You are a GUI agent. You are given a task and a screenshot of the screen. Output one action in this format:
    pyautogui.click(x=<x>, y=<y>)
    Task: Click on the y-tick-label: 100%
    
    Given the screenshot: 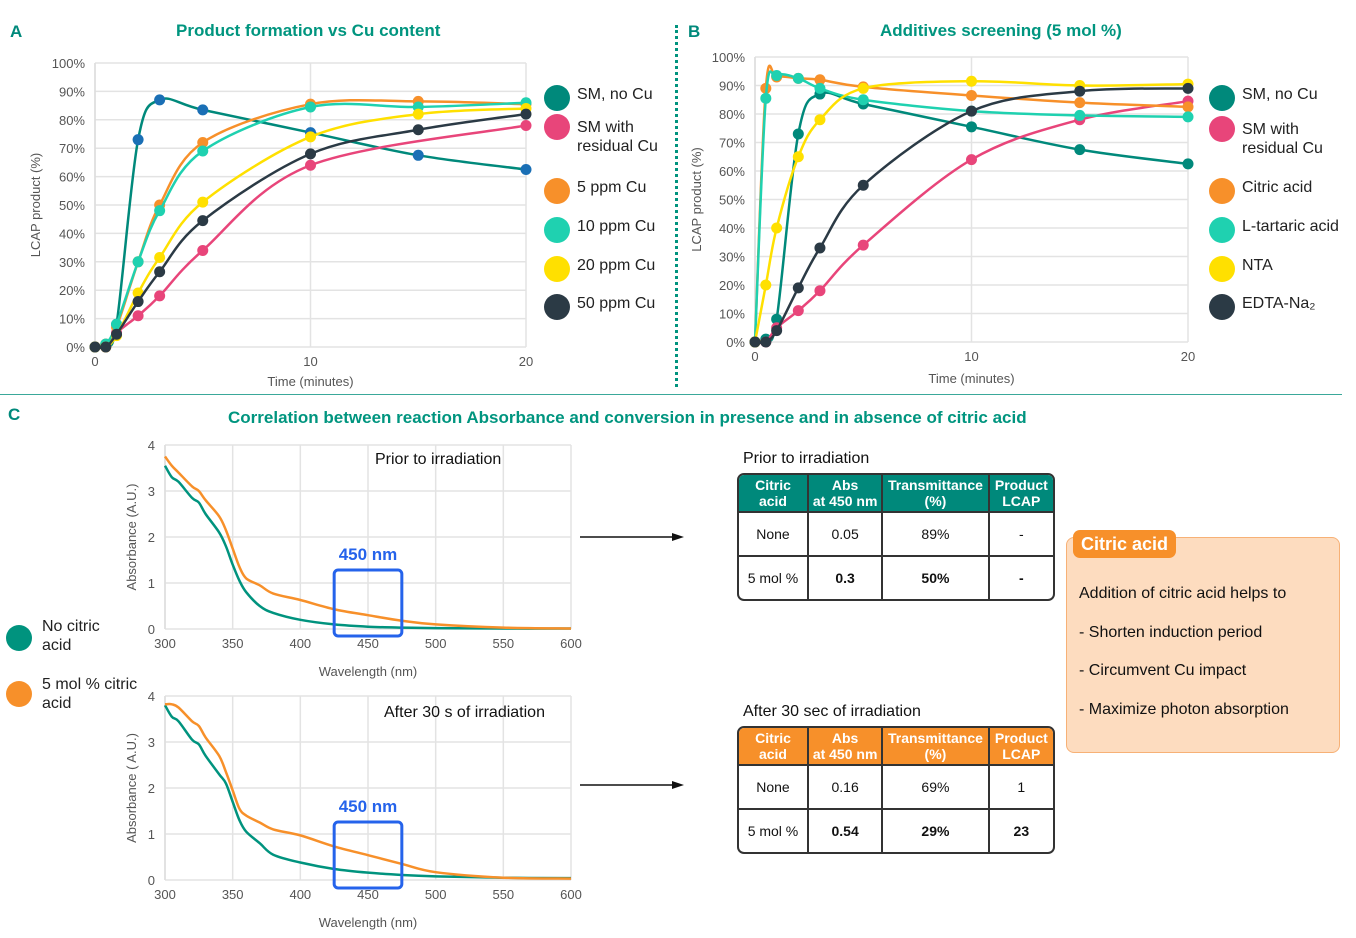 What is the action you would take?
    pyautogui.click(x=69, y=63)
    